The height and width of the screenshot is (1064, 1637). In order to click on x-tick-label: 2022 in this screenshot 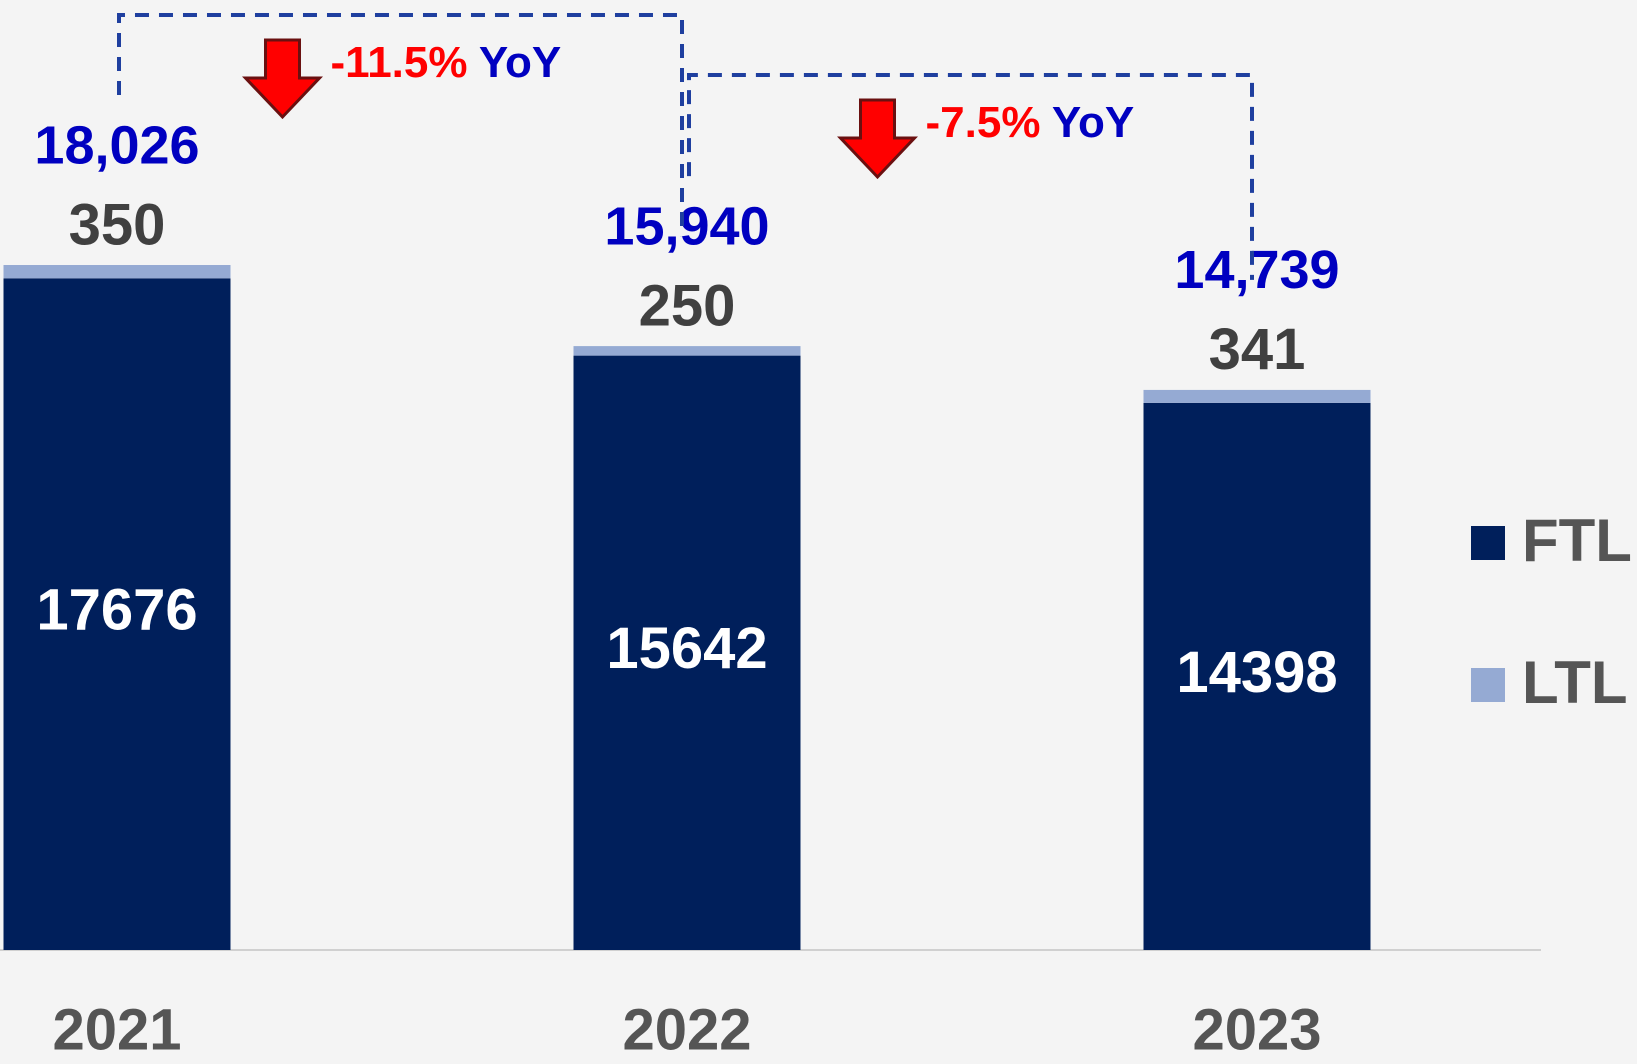, I will do `click(686, 1029)`.